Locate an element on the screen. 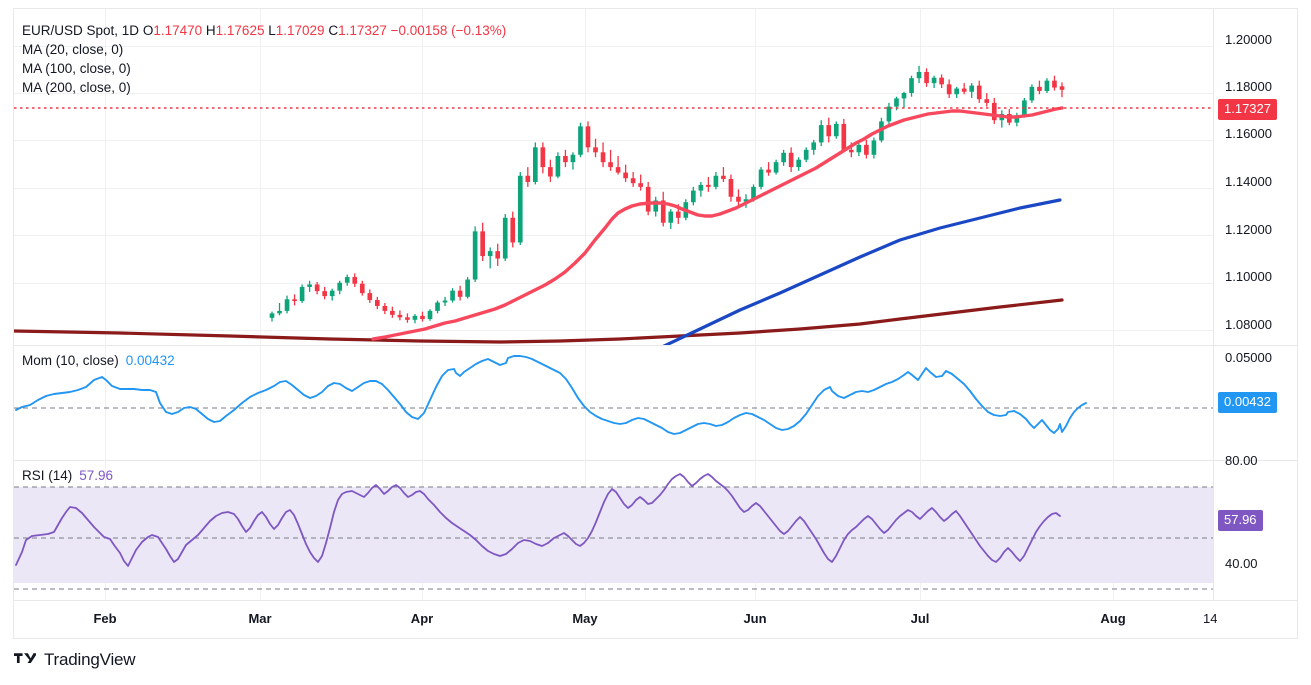  pane-separator-time-axis is located at coordinates (655, 600).